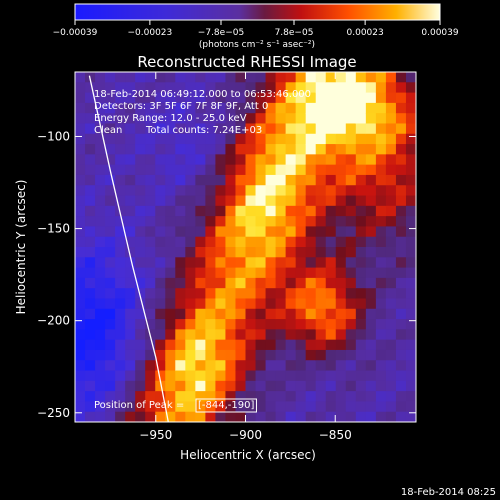 This screenshot has height=500, width=500. What do you see at coordinates (108, 130) in the screenshot?
I see `annotation-clean: Clean` at bounding box center [108, 130].